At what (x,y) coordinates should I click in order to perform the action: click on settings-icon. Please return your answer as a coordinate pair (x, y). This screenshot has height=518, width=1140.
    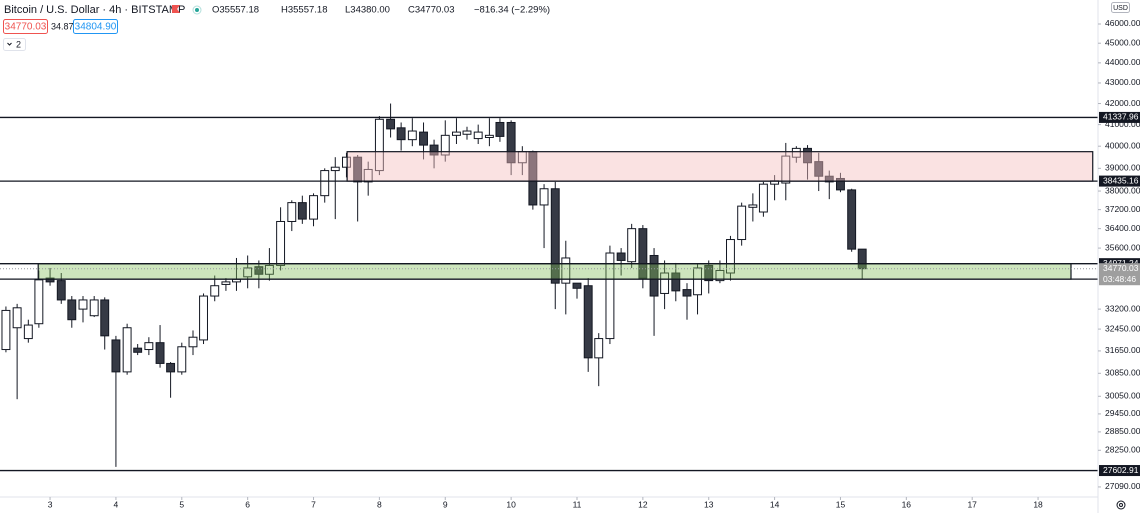
    Looking at the image, I should click on (1121, 505).